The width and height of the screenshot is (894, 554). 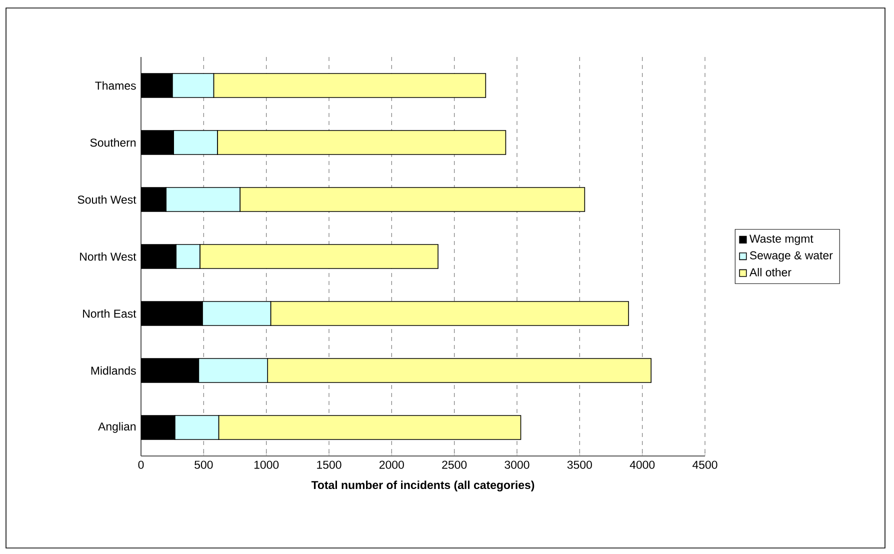 What do you see at coordinates (203, 464) in the screenshot?
I see `x-tick-label: 500` at bounding box center [203, 464].